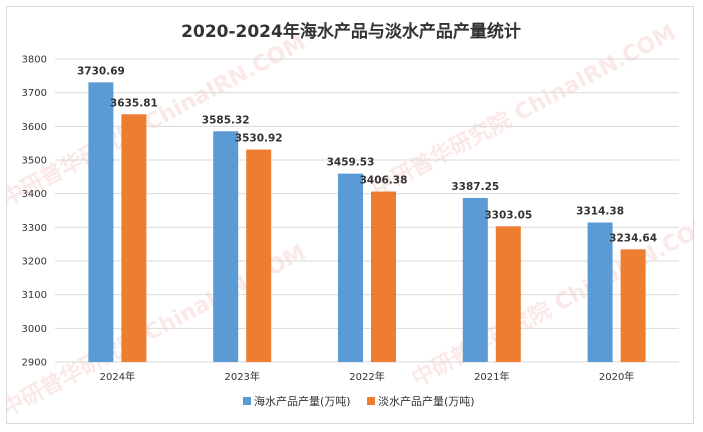  What do you see at coordinates (34, 161) in the screenshot?
I see `y-tick-label: 3500` at bounding box center [34, 161].